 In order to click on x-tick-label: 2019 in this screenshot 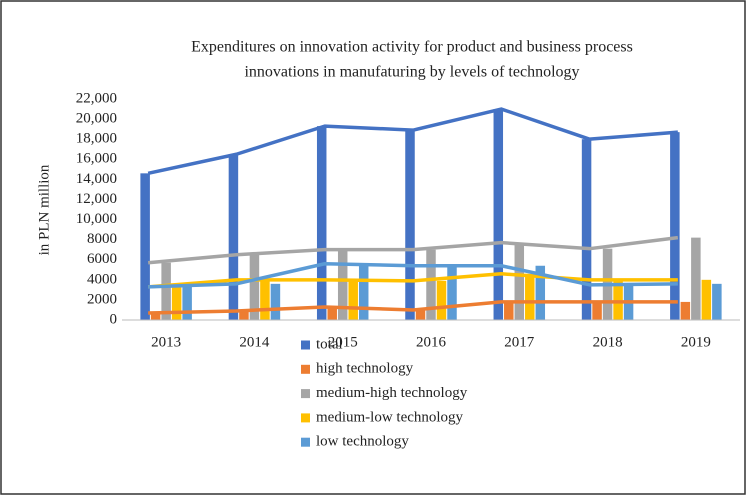, I will do `click(696, 342)`.